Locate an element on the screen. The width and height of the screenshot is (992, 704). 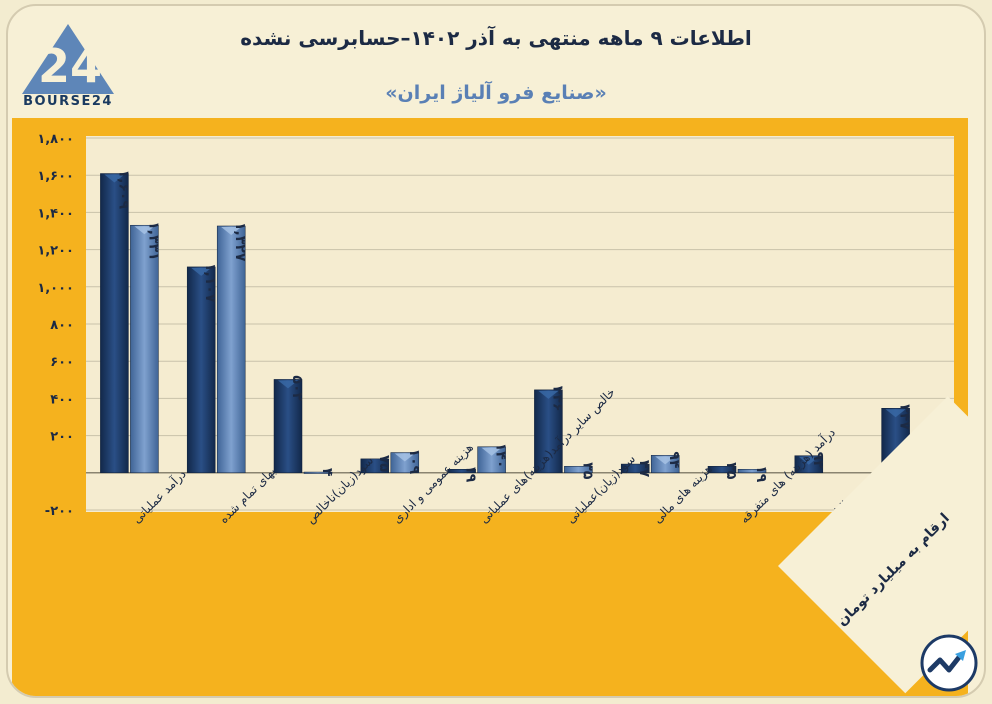
y-tick-label: ۶۰۰ is located at coordinates (62, 362).